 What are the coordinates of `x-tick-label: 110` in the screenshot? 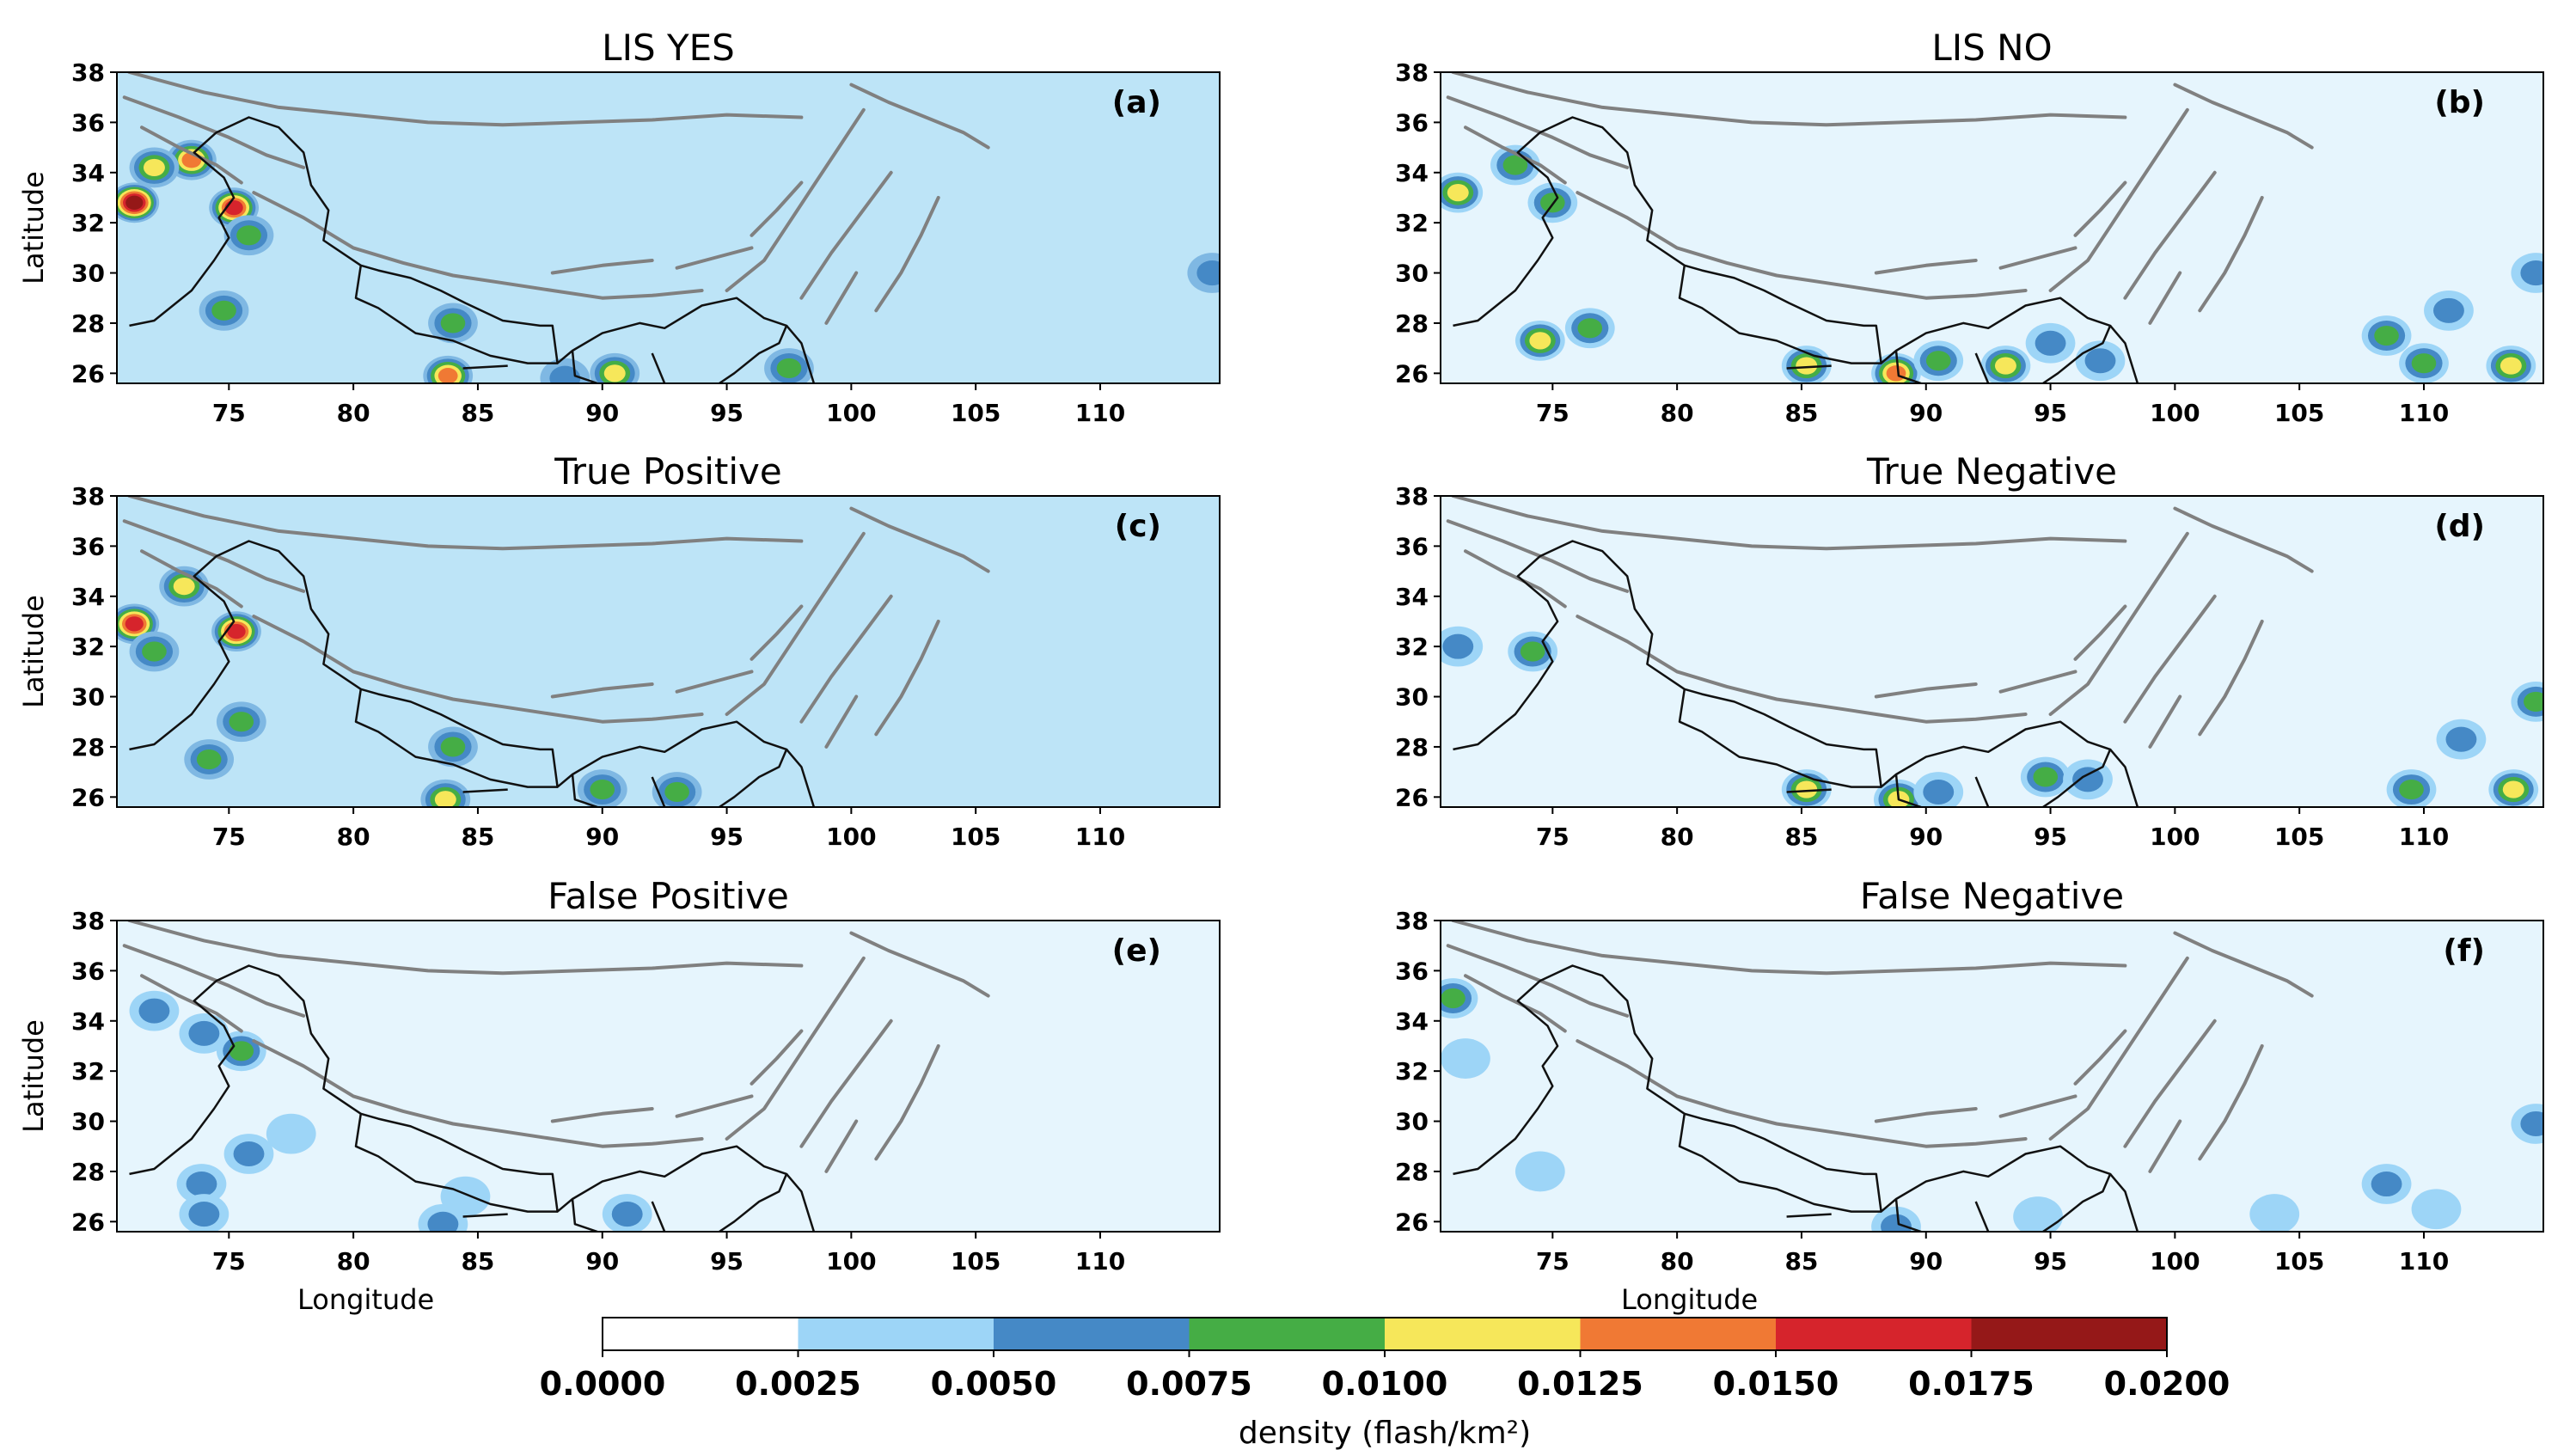 It's located at (2424, 413).